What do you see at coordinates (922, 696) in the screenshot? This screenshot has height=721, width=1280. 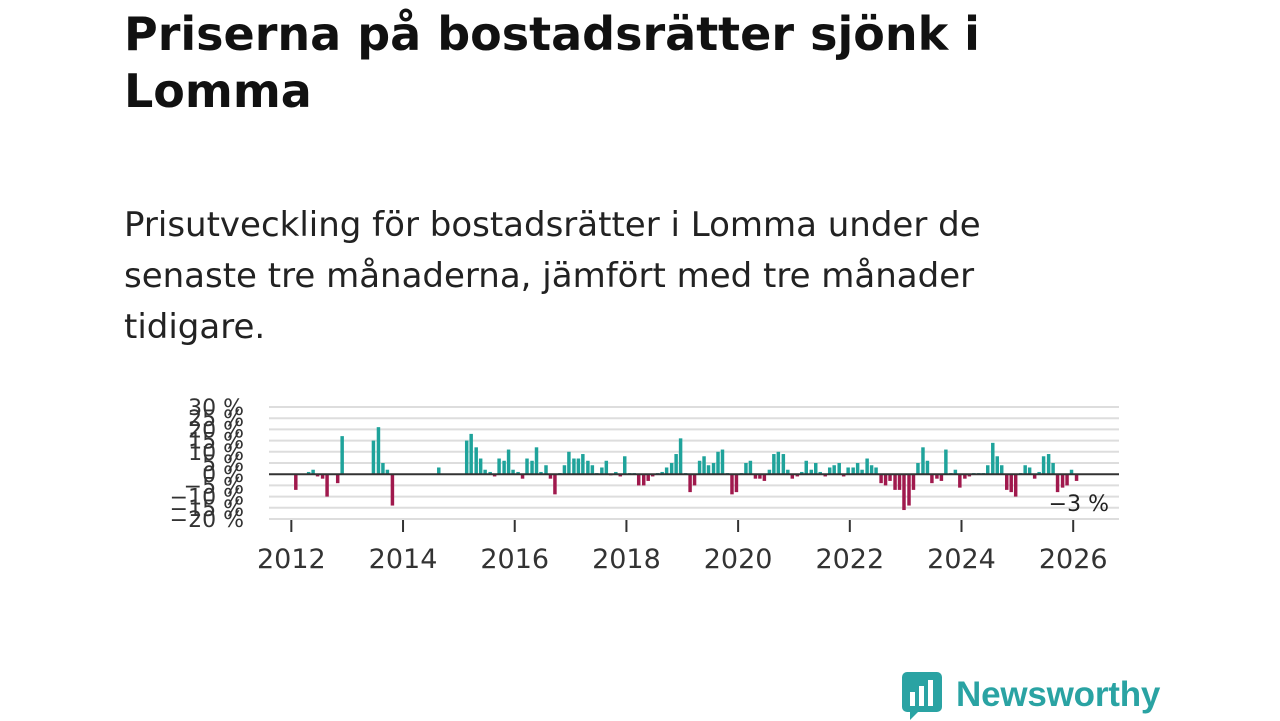 I see `newsworthy-logo-icon` at bounding box center [922, 696].